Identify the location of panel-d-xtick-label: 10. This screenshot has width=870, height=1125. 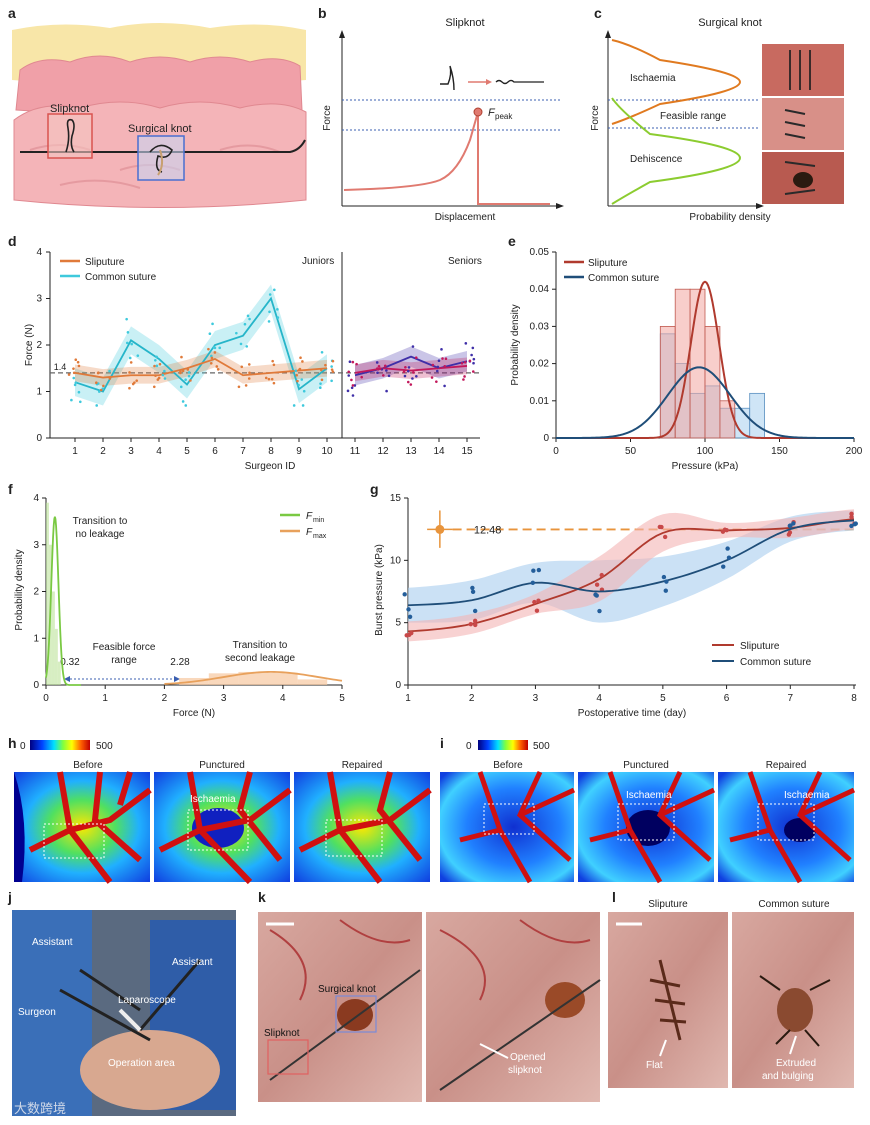
(327, 451).